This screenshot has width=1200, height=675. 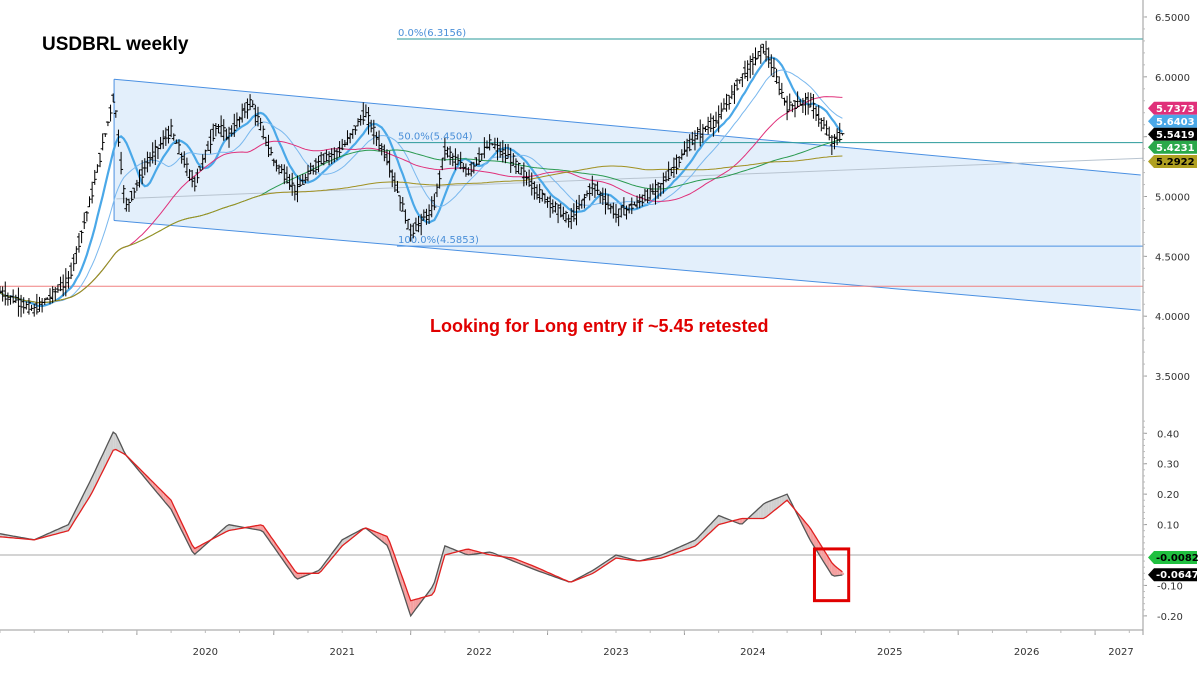 What do you see at coordinates (627, 265) in the screenshot?
I see `channel-lower-line` at bounding box center [627, 265].